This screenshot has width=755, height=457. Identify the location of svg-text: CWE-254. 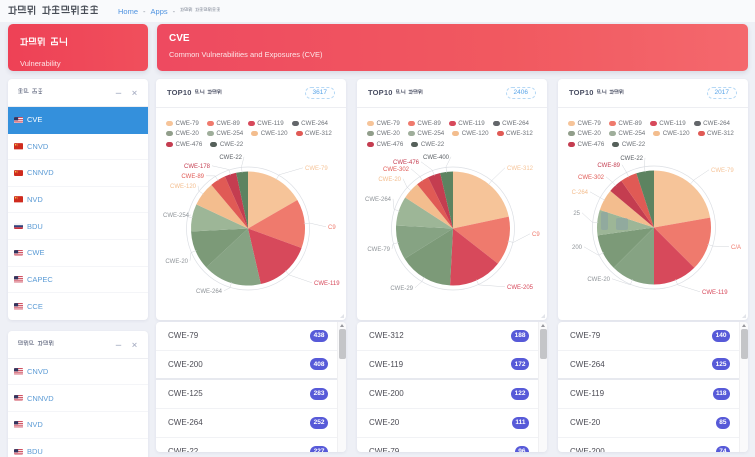
(176, 216).